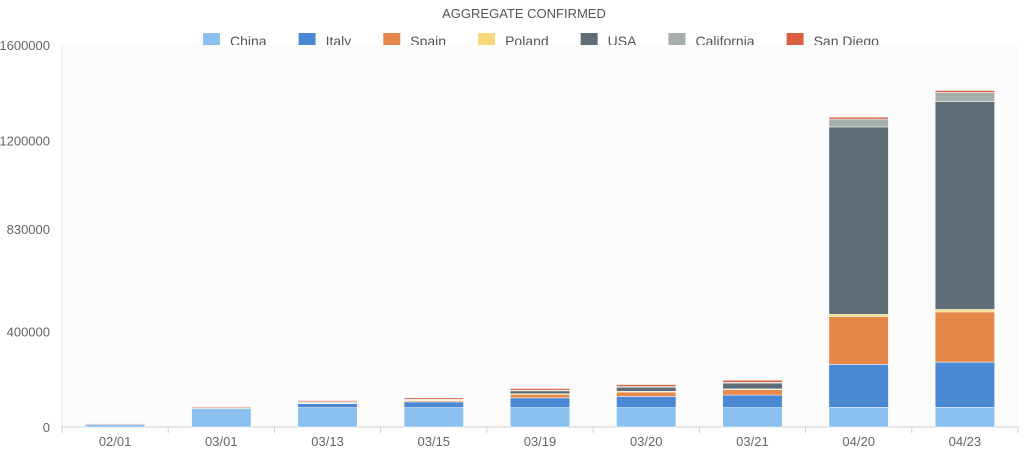  What do you see at coordinates (25, 45) in the screenshot?
I see `y-tick-label: 1600000` at bounding box center [25, 45].